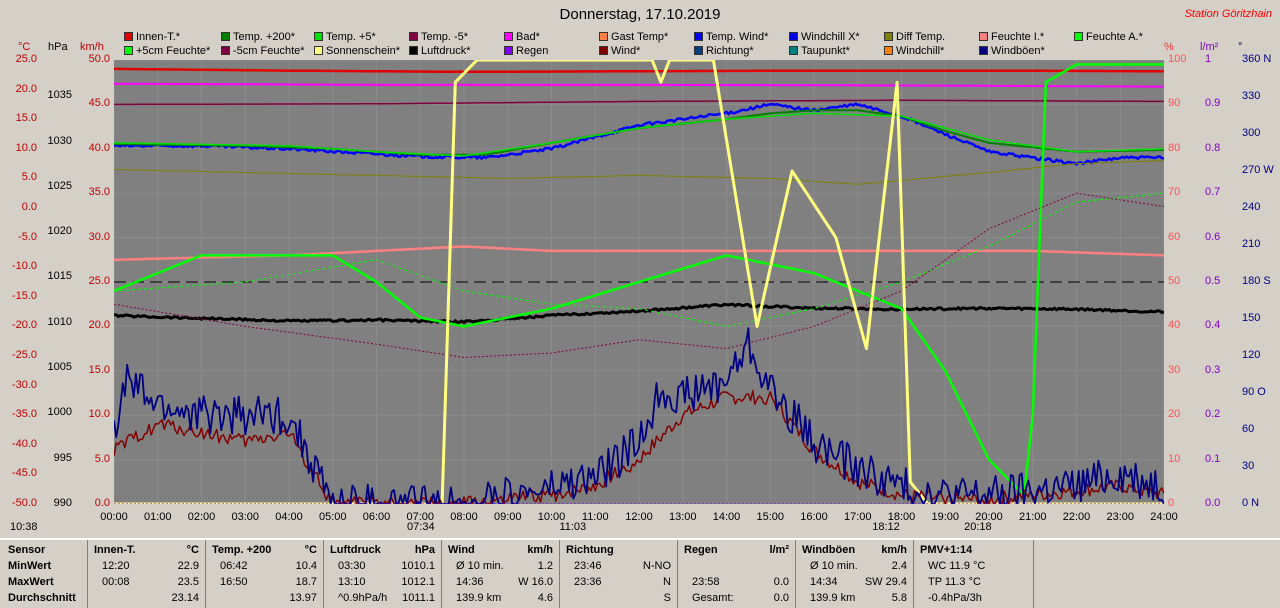  Describe the element at coordinates (545, 598) in the screenshot. I see `stats-cell-value: 4.6` at that location.